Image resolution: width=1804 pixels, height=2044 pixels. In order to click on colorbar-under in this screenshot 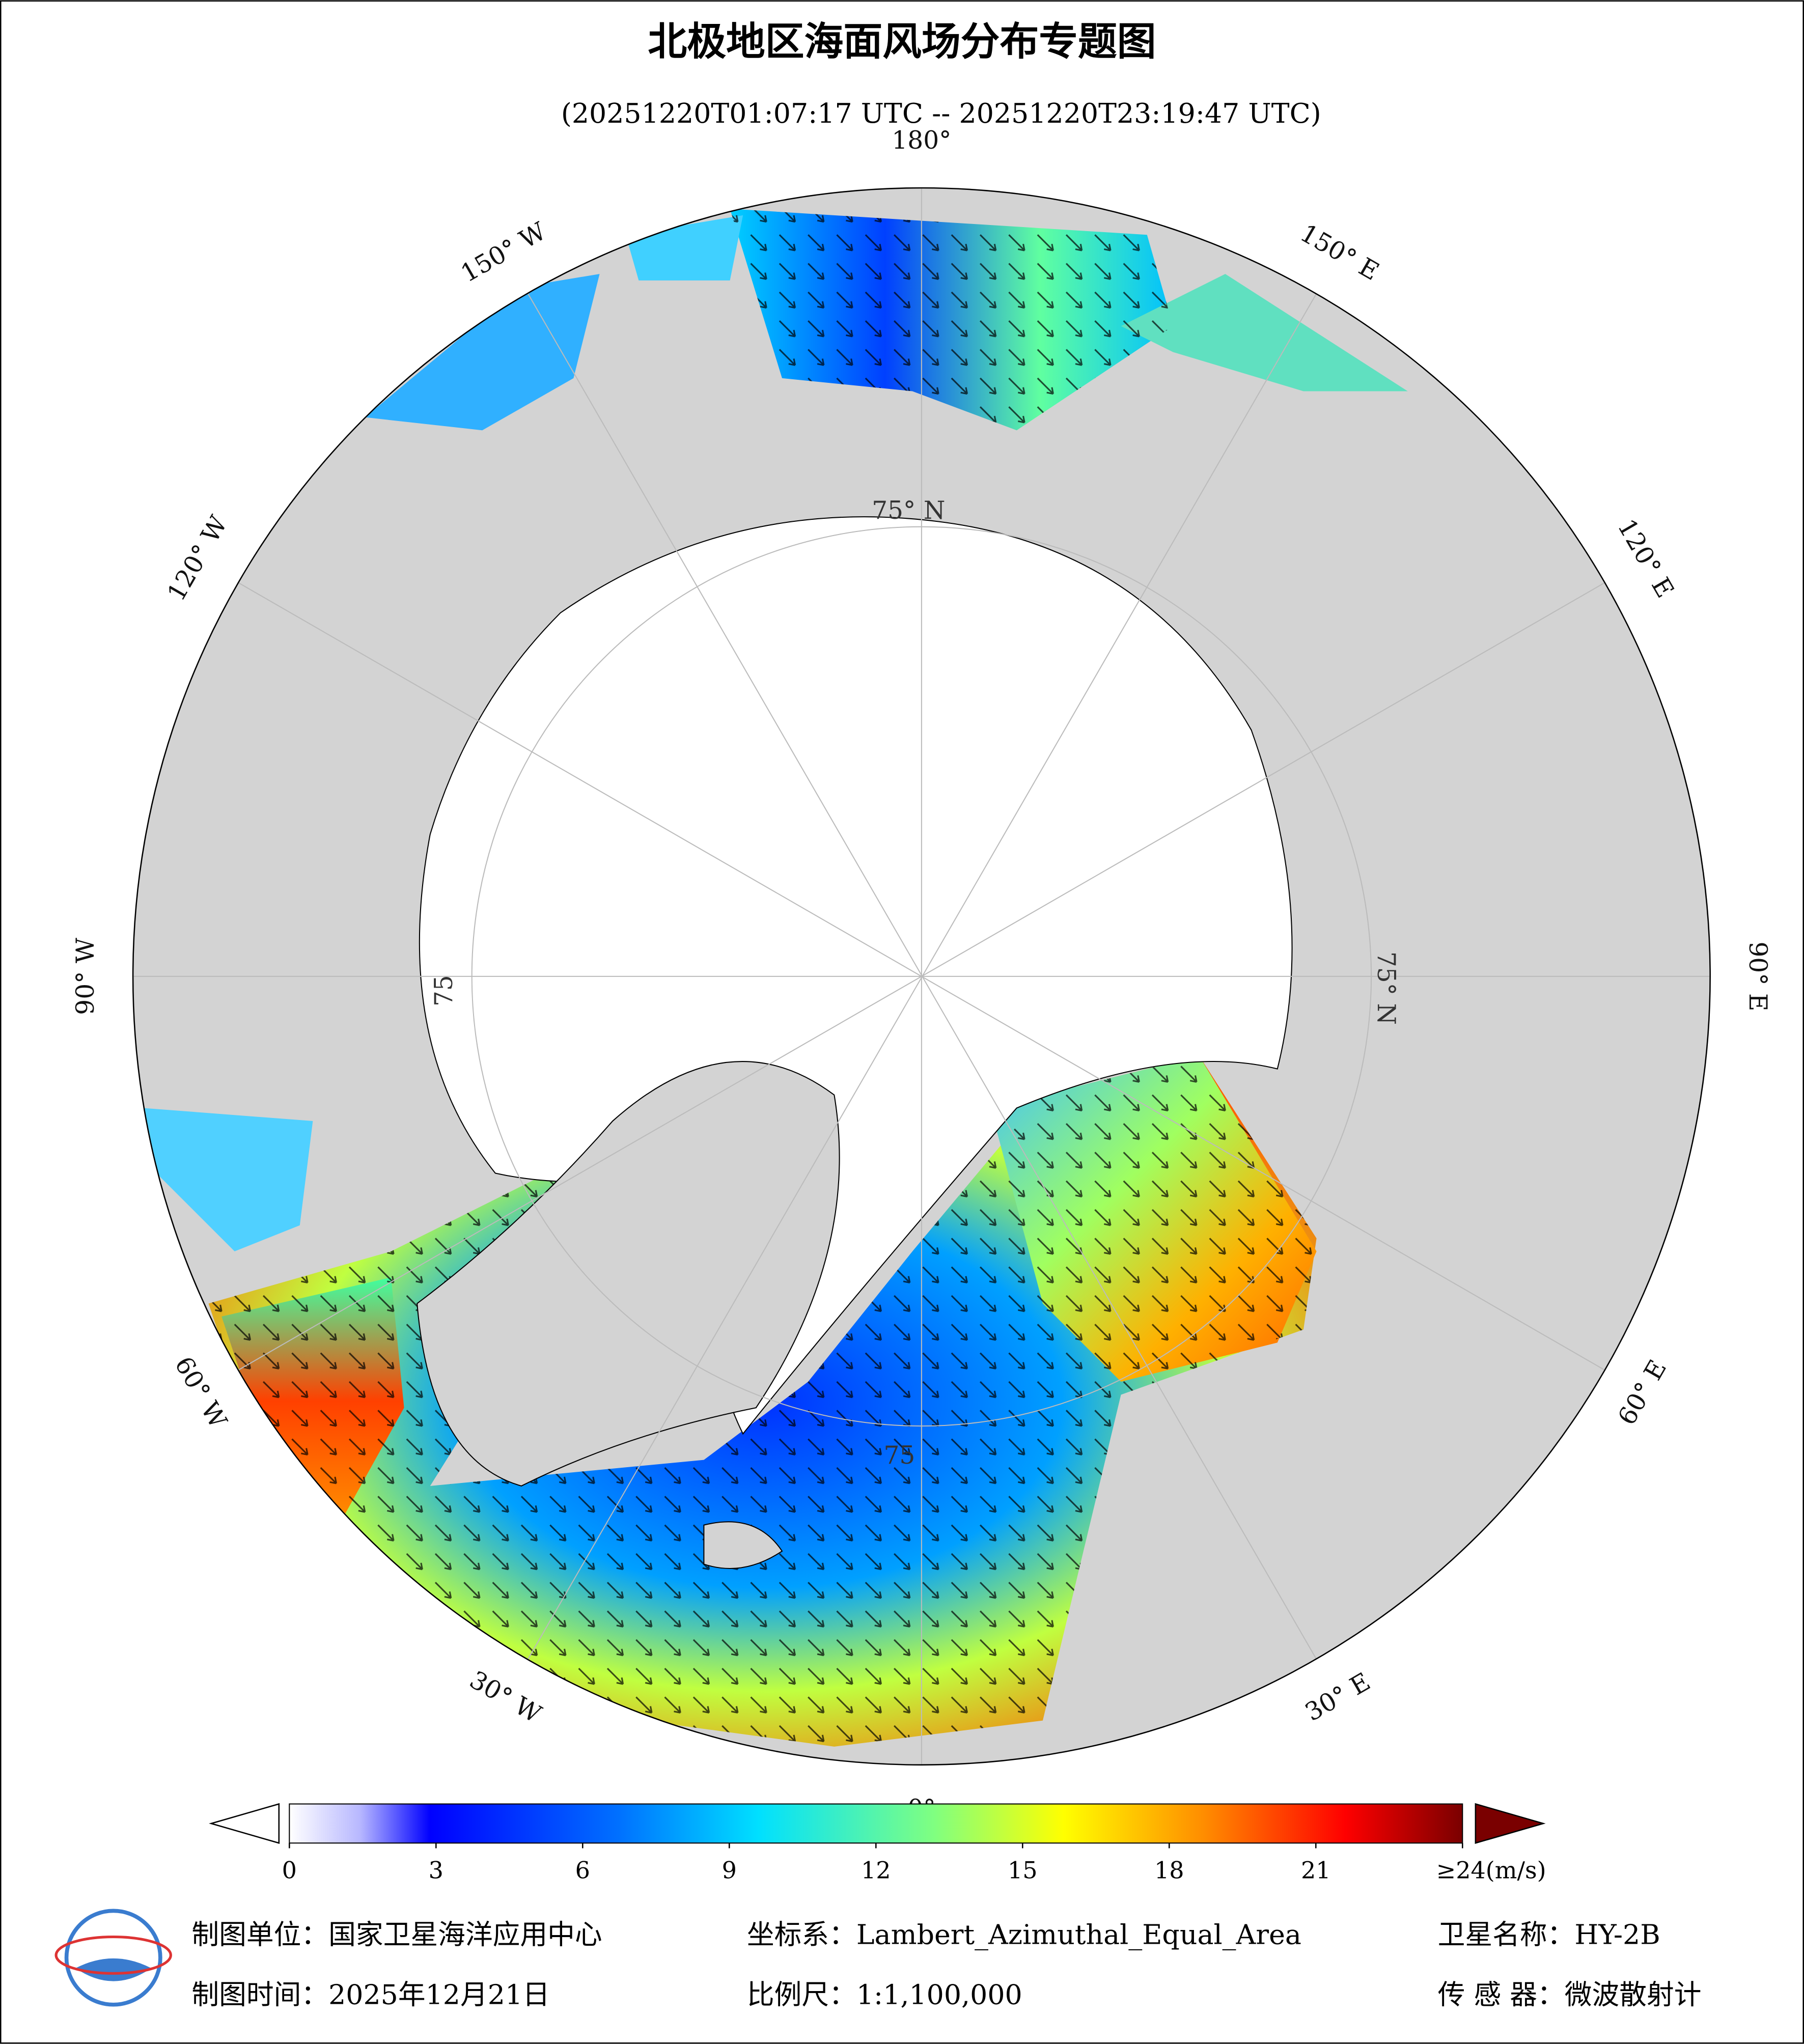, I will do `click(244, 1823)`.